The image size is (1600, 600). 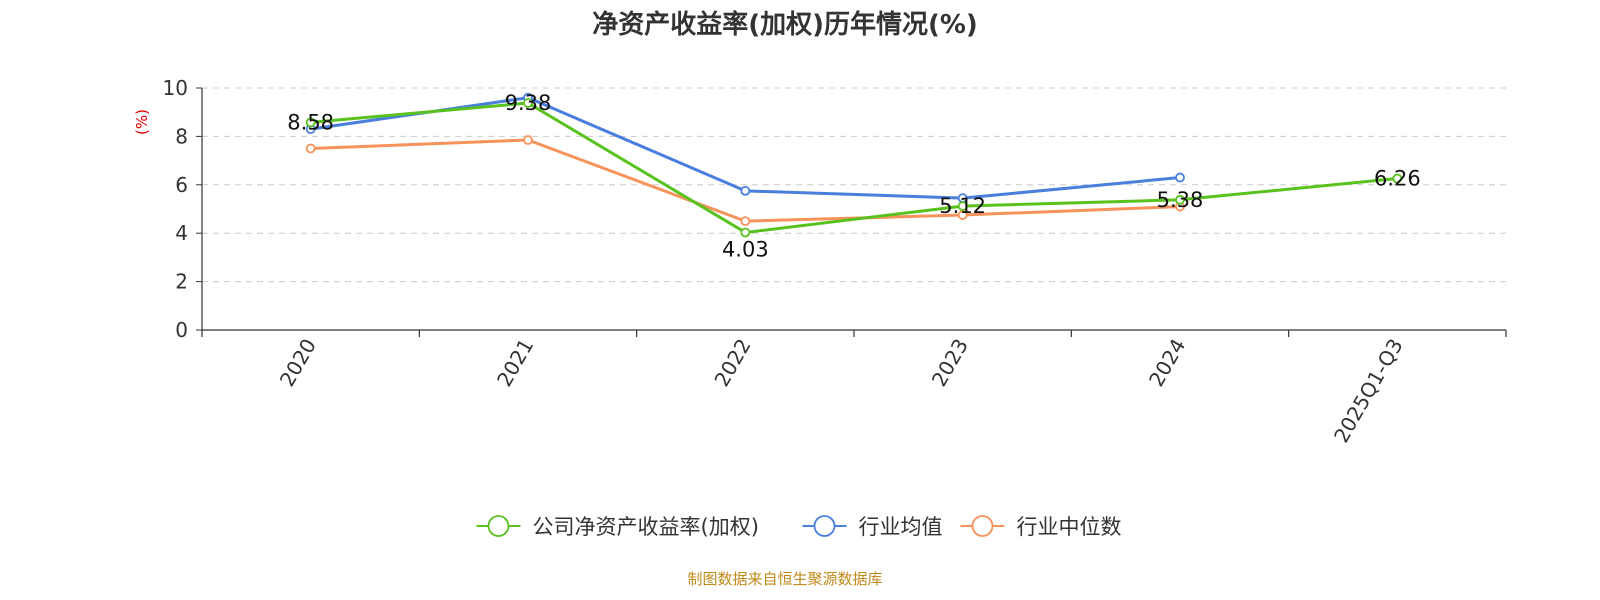 What do you see at coordinates (1368, 391) in the screenshot?
I see `x-tick-label-2025Q1-Q3: 2025Q1-Q3` at bounding box center [1368, 391].